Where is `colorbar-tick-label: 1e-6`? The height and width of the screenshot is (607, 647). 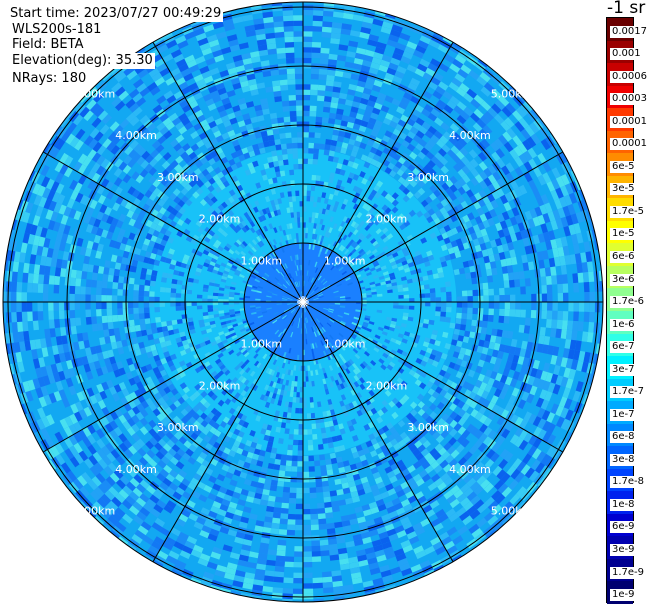 colorbar-tick-label: 1e-6 is located at coordinates (623, 324).